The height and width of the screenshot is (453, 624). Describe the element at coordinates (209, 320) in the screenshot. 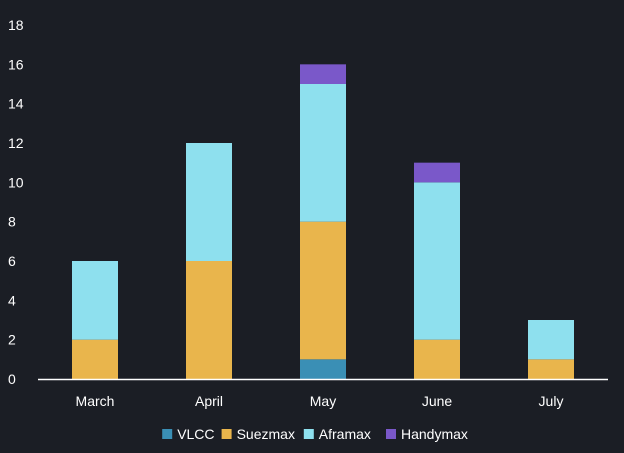

I see `bar-suezmax-april` at that location.